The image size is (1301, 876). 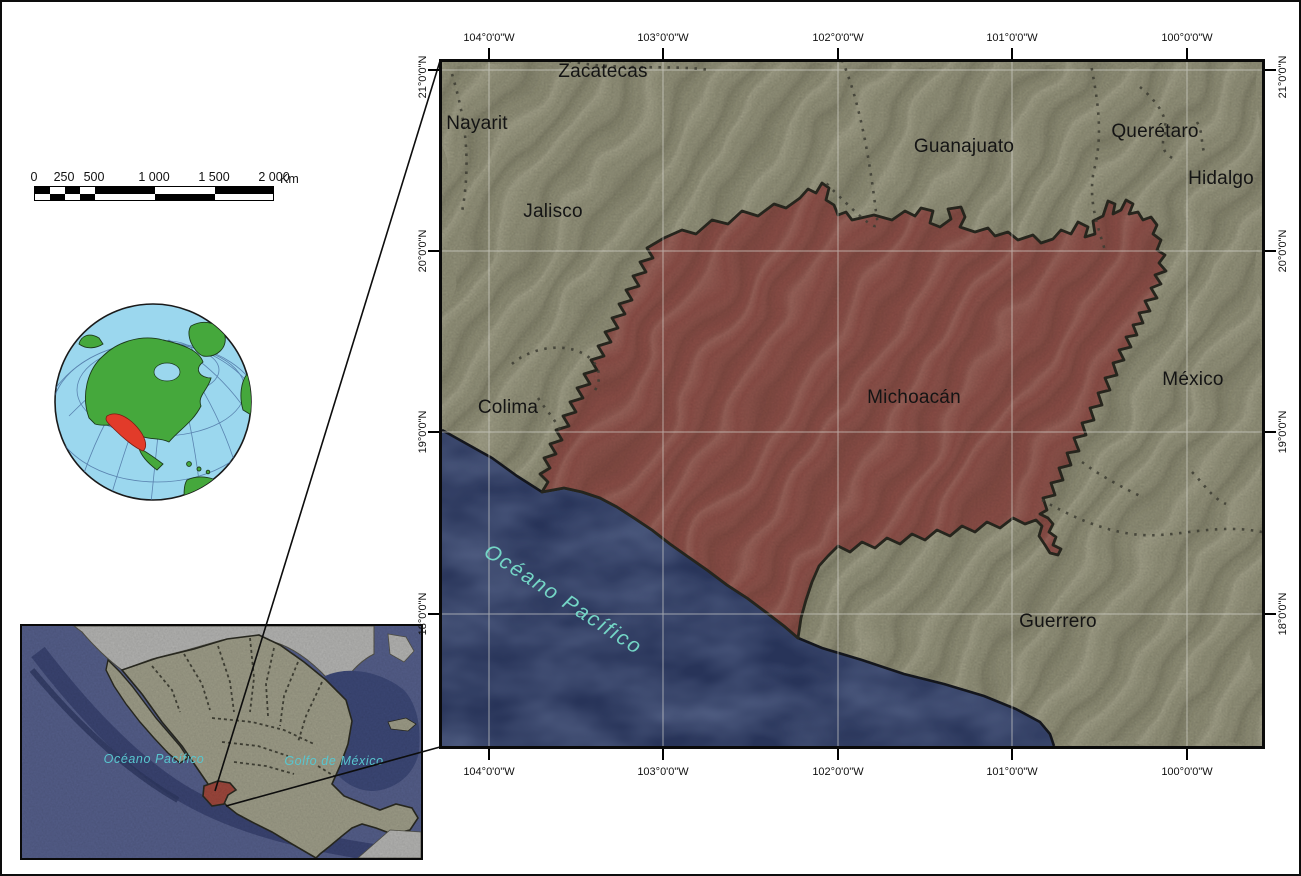 I want to click on scale-bar: 0 250 500 1 000 1 500 2 000 Km, so click(x=167, y=185).